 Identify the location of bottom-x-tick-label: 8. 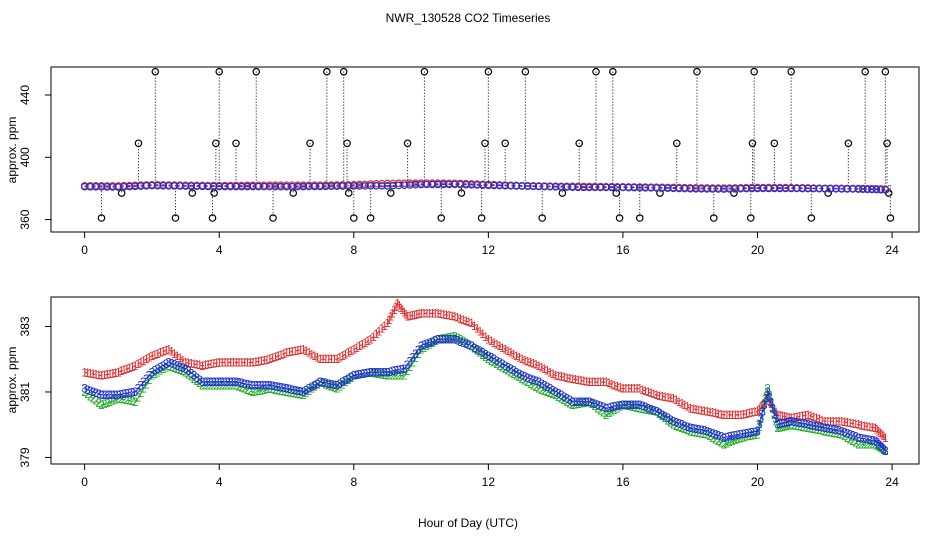
(353, 482).